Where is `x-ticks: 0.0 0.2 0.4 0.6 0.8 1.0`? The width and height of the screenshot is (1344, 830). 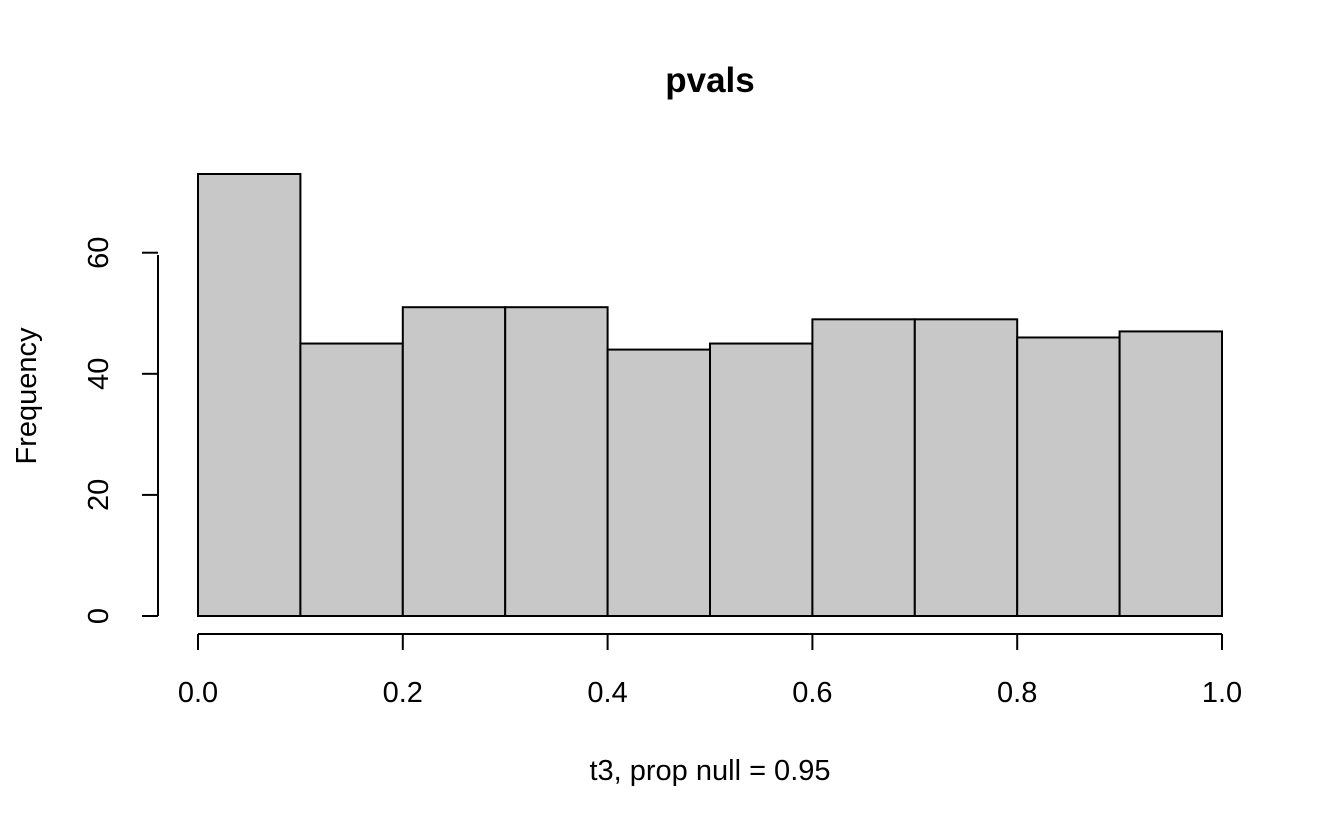
x-ticks: 0.0 0.2 0.4 0.6 0.8 1.0 is located at coordinates (710, 671).